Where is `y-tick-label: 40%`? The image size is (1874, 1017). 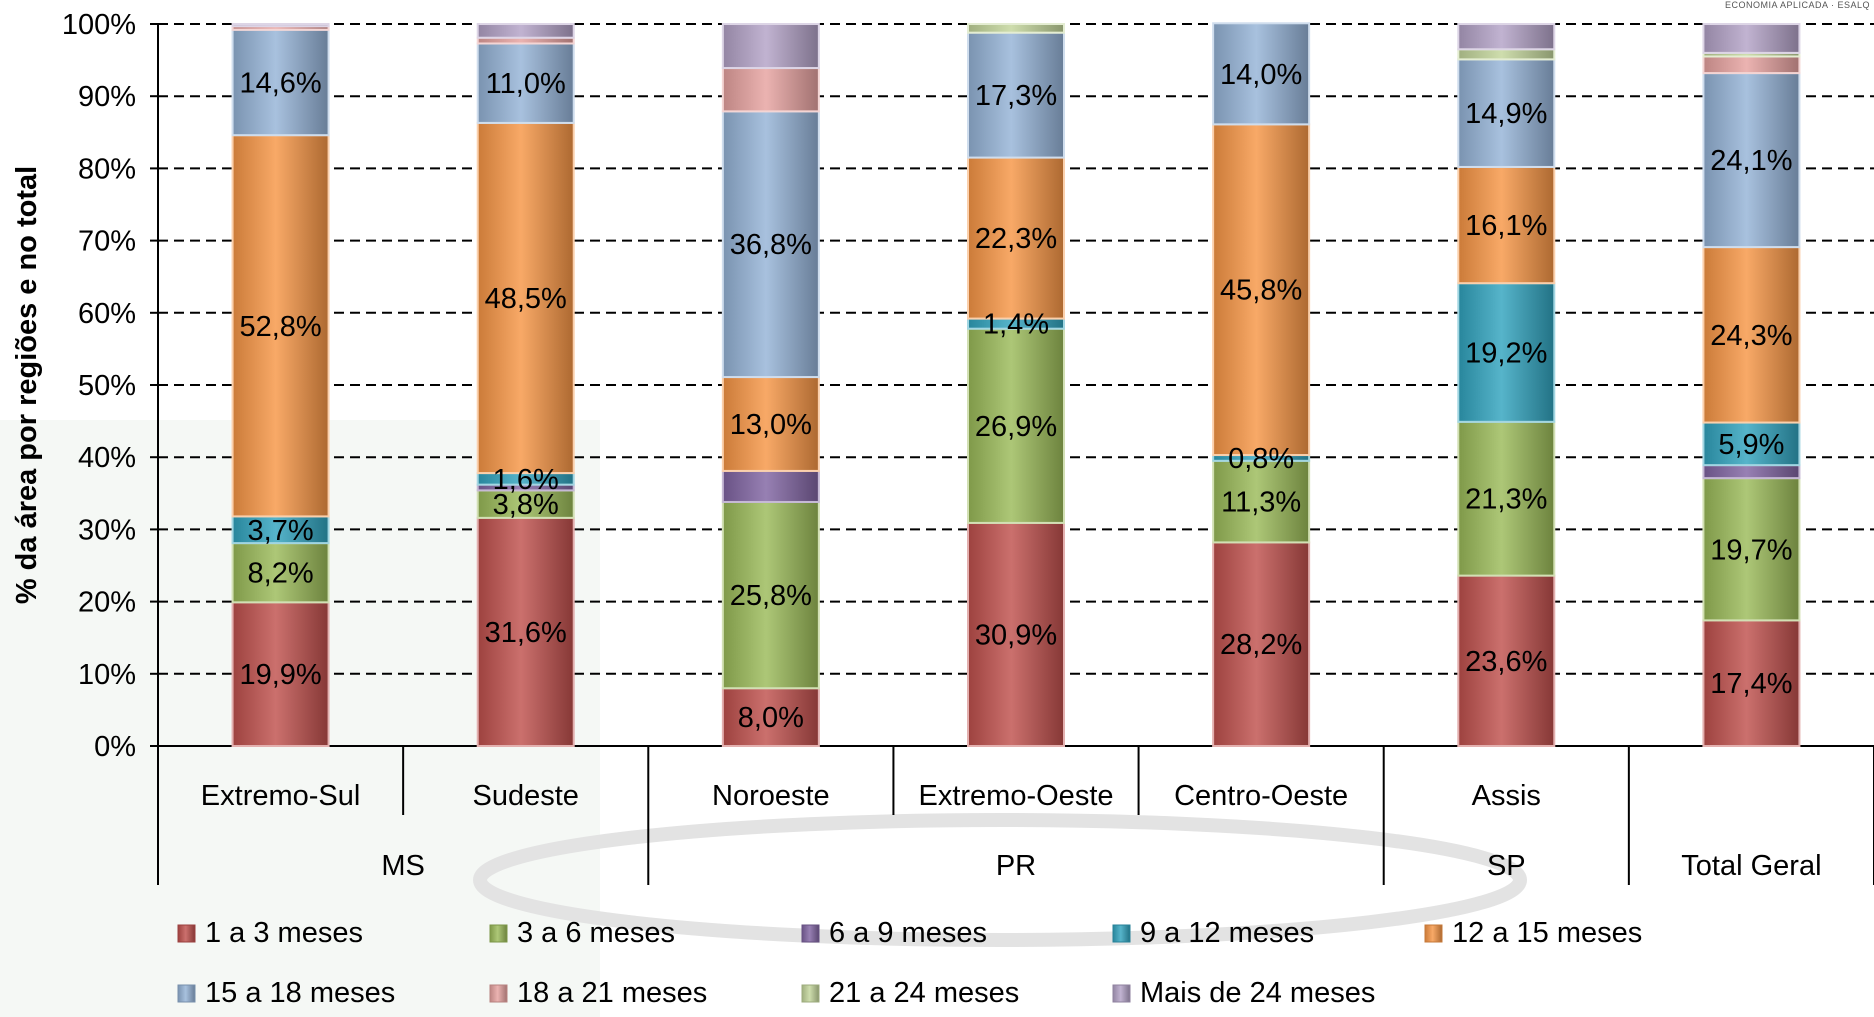
y-tick-label: 40% is located at coordinates (107, 458).